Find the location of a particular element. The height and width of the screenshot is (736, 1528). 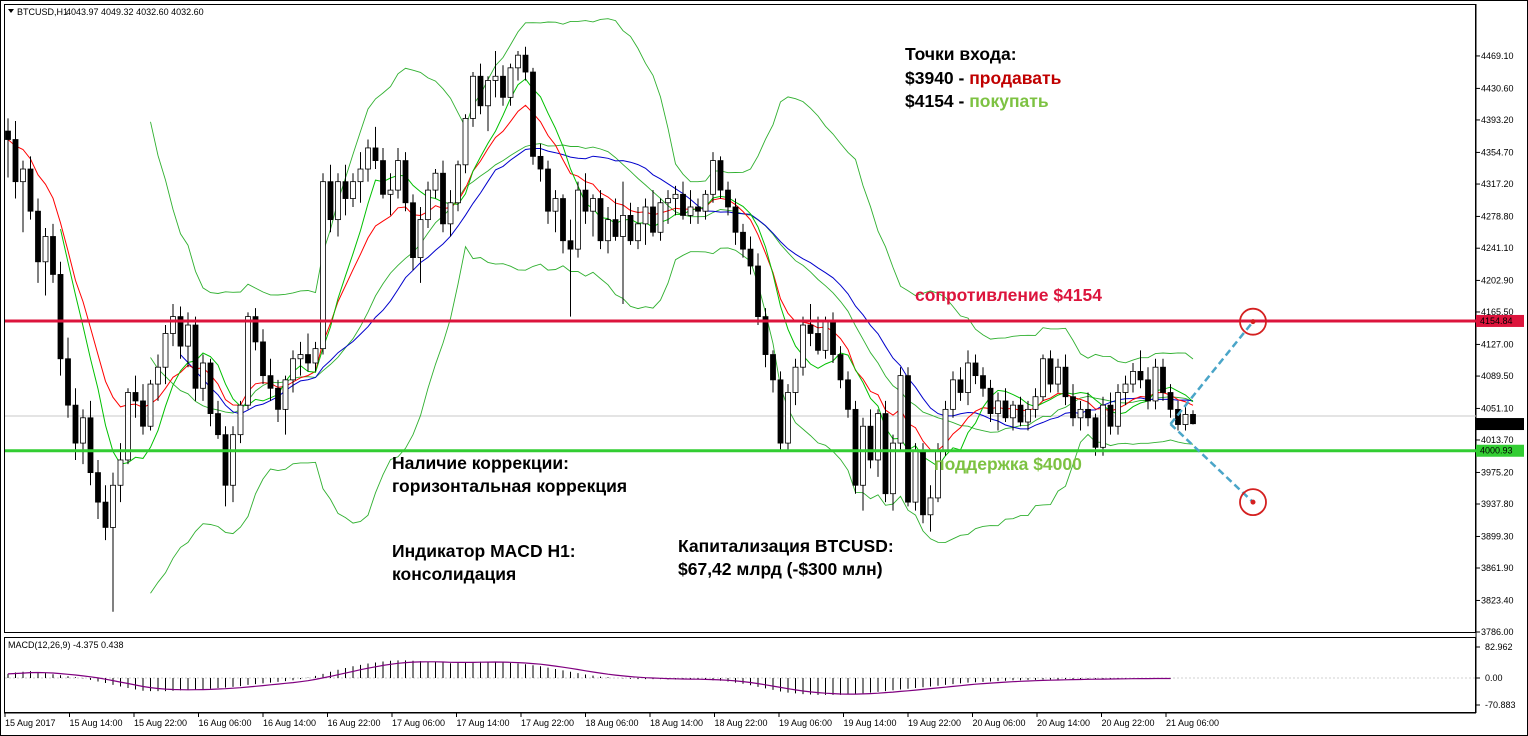

dropdown-arrow-icon is located at coordinates (11, 11).